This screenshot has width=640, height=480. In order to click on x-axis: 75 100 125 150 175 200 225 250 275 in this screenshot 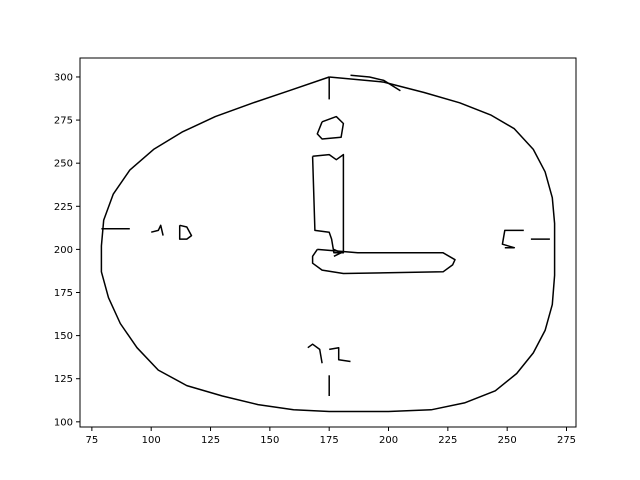, I will do `click(330, 436)`.